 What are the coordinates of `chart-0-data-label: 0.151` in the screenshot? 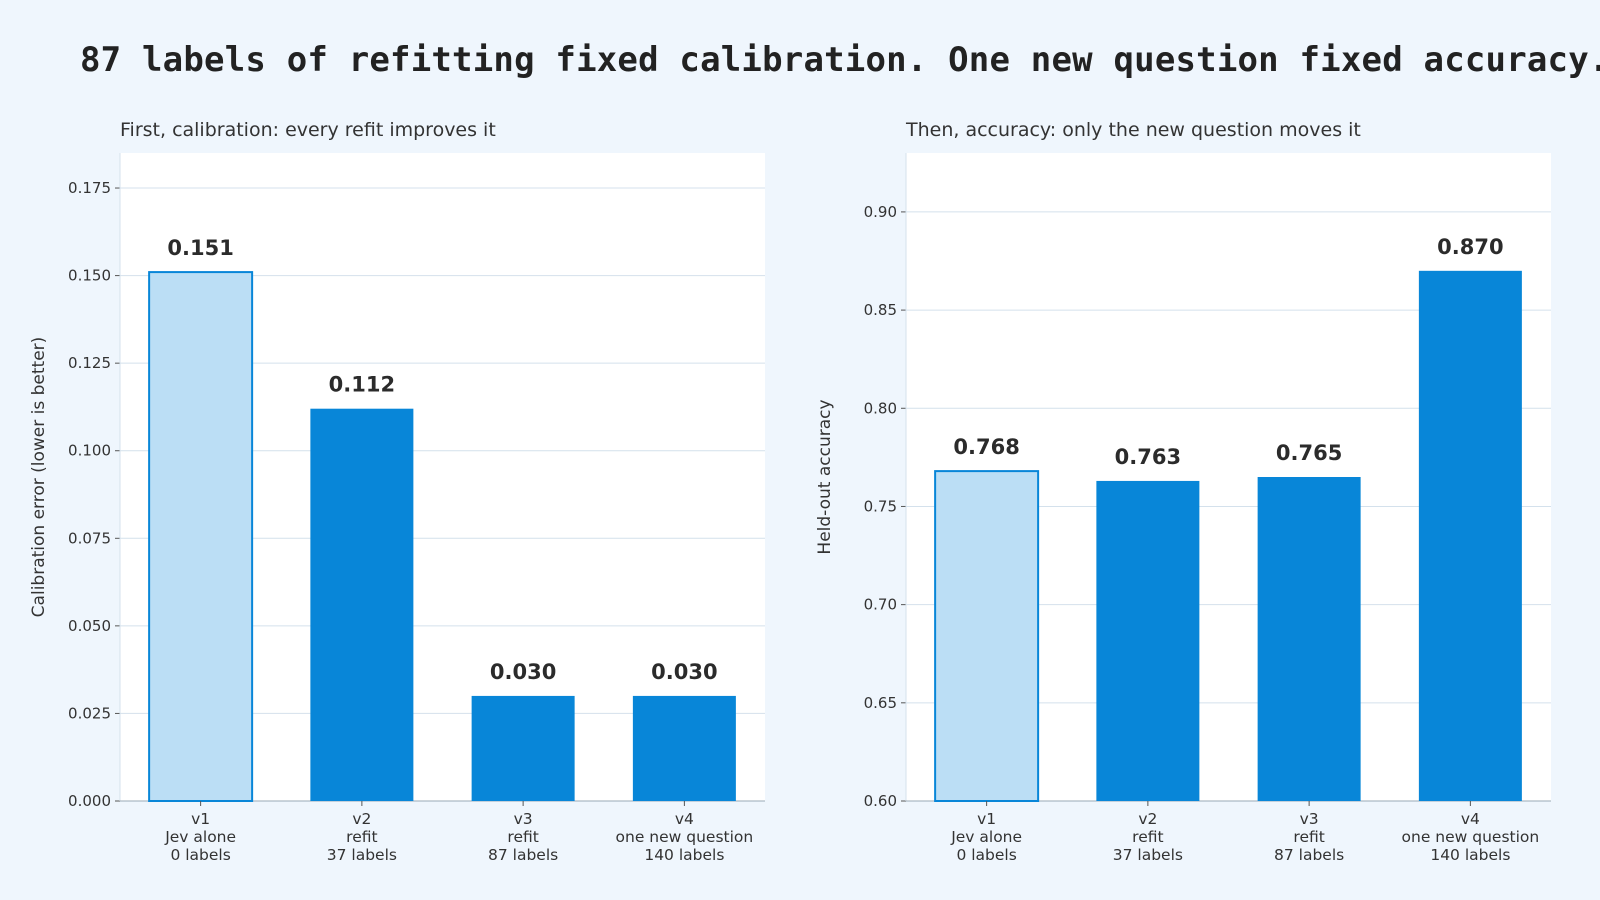 It's located at (200, 248).